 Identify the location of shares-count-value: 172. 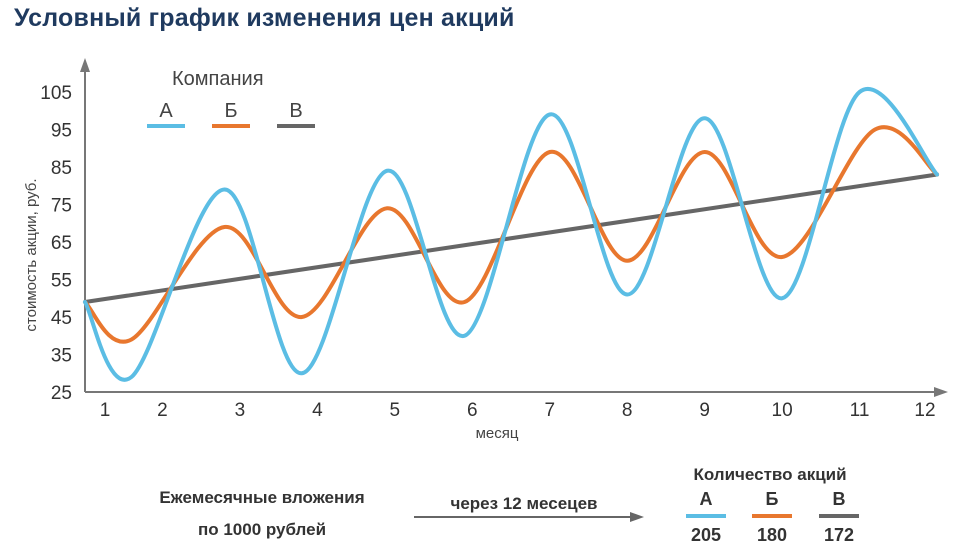
(839, 535).